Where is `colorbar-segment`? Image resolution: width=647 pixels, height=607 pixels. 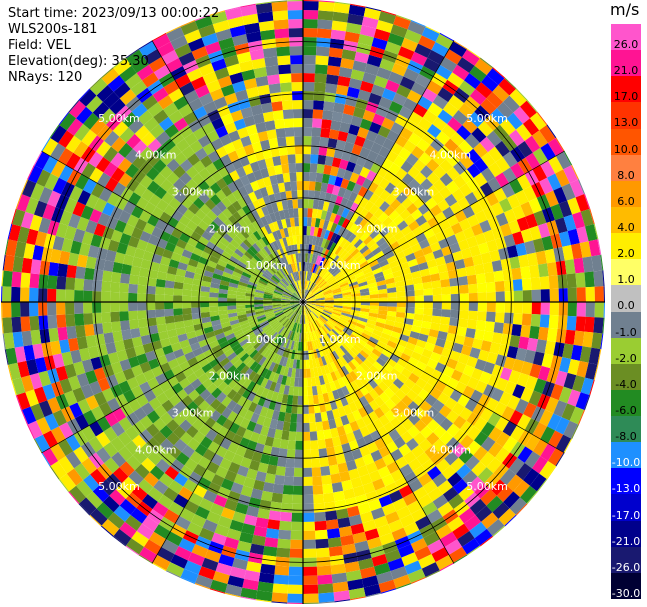
colorbar-segment is located at coordinates (626, 168).